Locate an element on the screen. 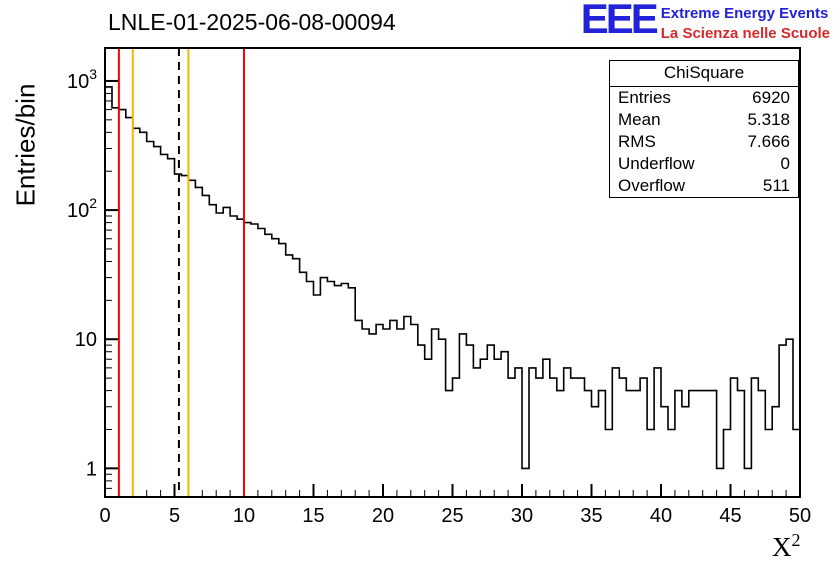 The height and width of the screenshot is (572, 836). tick-label: 1 is located at coordinates (91, 469).